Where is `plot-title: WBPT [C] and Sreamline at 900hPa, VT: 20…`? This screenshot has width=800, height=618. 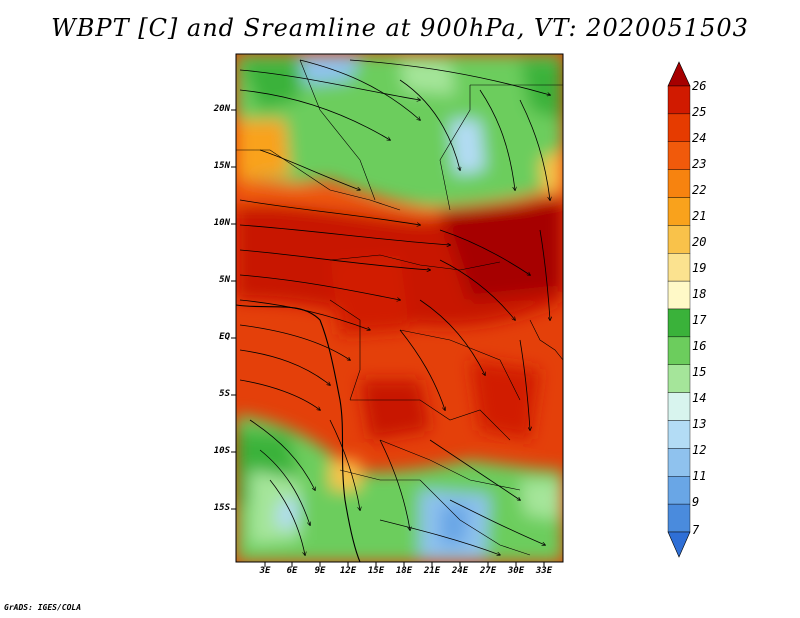 plot-title: WBPT [C] and Sreamline at 900hPa, VT: 20… is located at coordinates (400, 28).